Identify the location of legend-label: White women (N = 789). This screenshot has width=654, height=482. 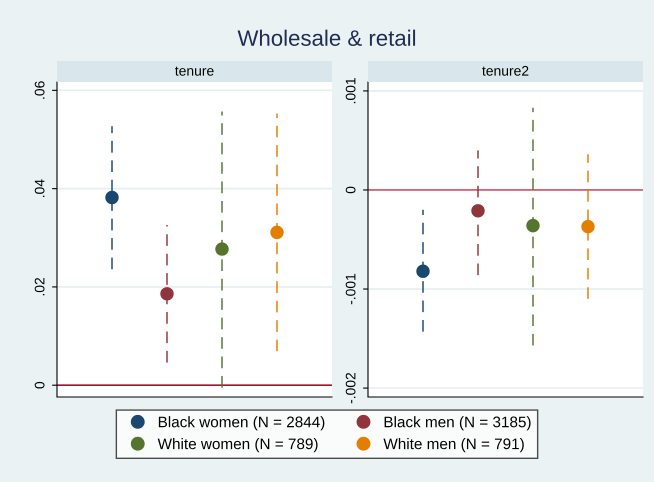
(238, 445).